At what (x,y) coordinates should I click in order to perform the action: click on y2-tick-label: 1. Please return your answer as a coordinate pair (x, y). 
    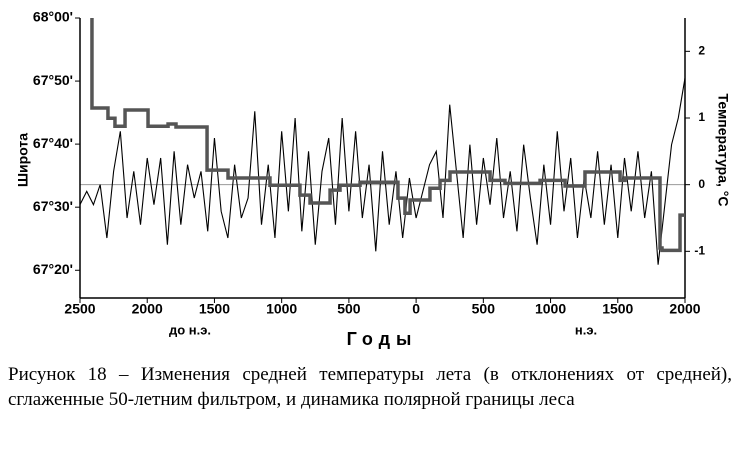
    Looking at the image, I should click on (701, 117).